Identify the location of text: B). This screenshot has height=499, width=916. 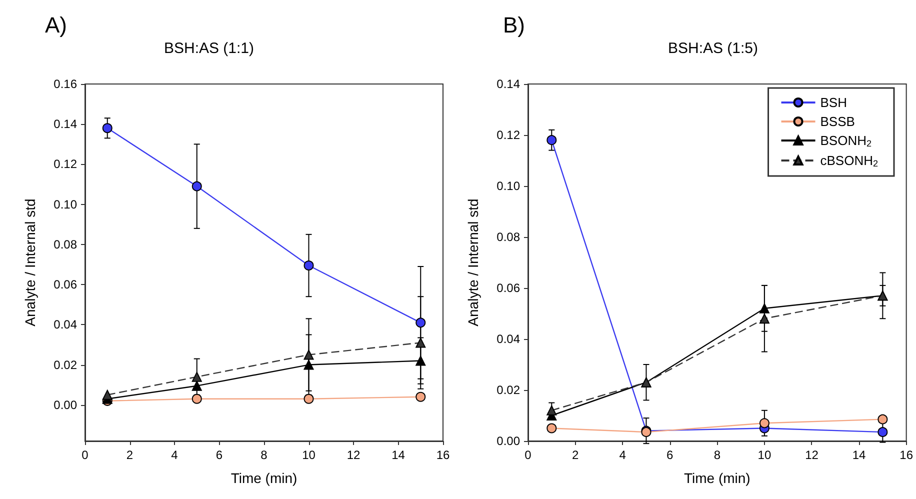
(514, 25).